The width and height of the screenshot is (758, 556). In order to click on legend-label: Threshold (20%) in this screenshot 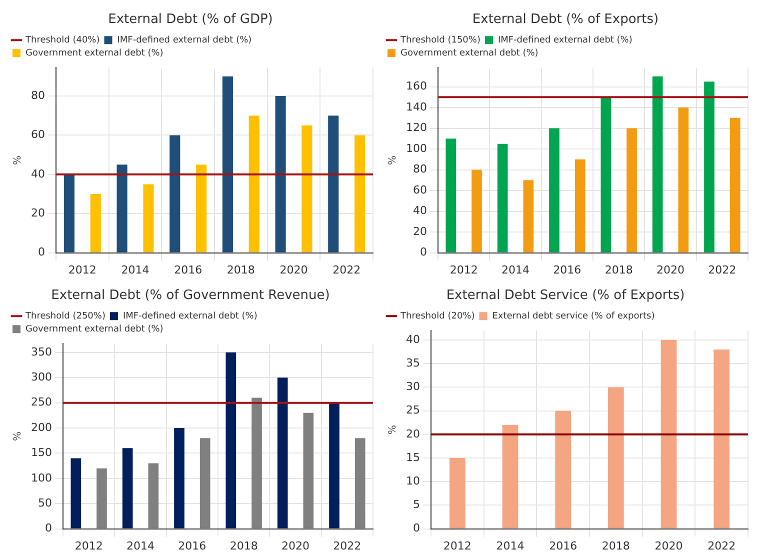, I will do `click(437, 316)`.